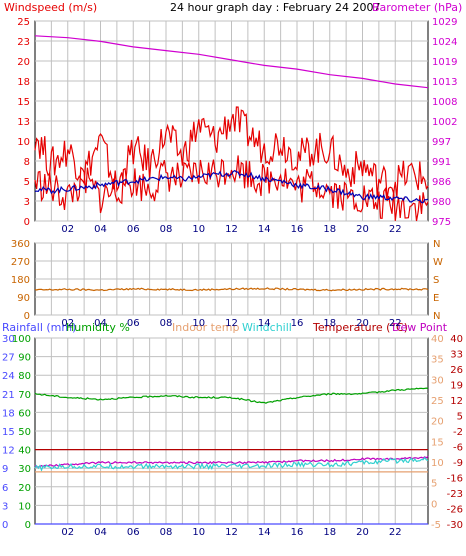  I want to click on temp-tick-label: -26, so click(455, 510).